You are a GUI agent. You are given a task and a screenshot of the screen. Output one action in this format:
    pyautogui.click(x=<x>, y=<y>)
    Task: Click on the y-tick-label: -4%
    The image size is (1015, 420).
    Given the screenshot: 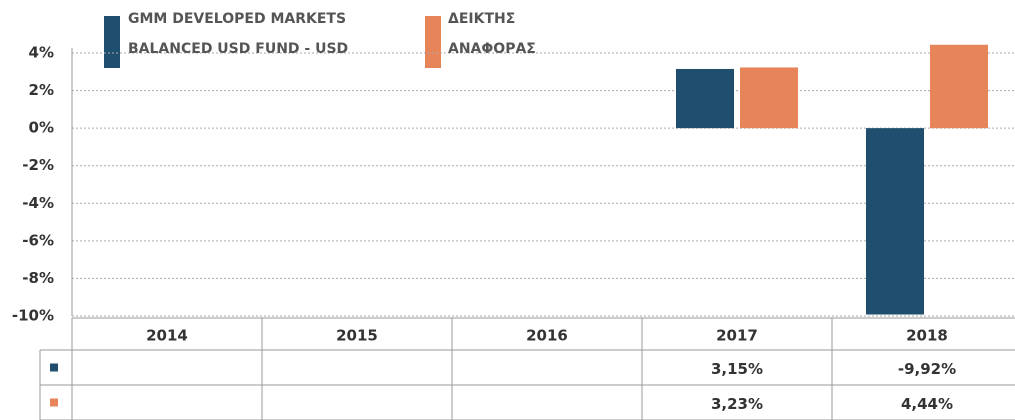 What is the action you would take?
    pyautogui.click(x=38, y=203)
    